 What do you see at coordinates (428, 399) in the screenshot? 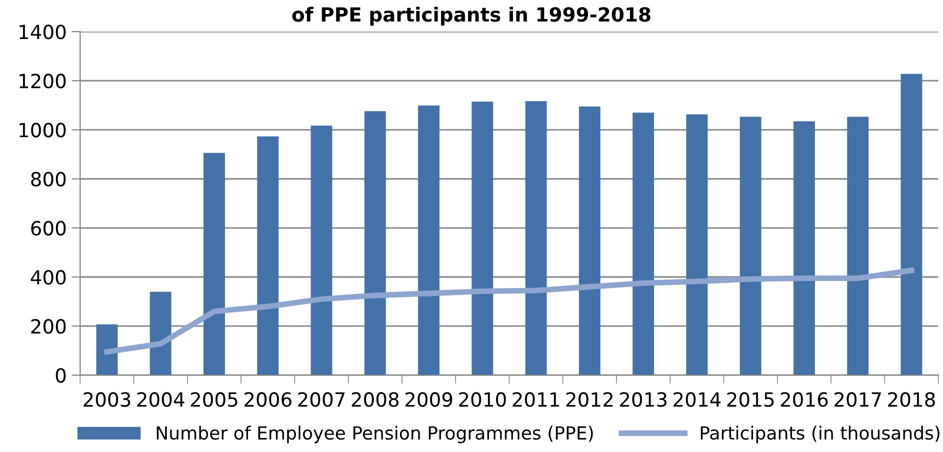
I see `x-tick-label: 2009` at bounding box center [428, 399].